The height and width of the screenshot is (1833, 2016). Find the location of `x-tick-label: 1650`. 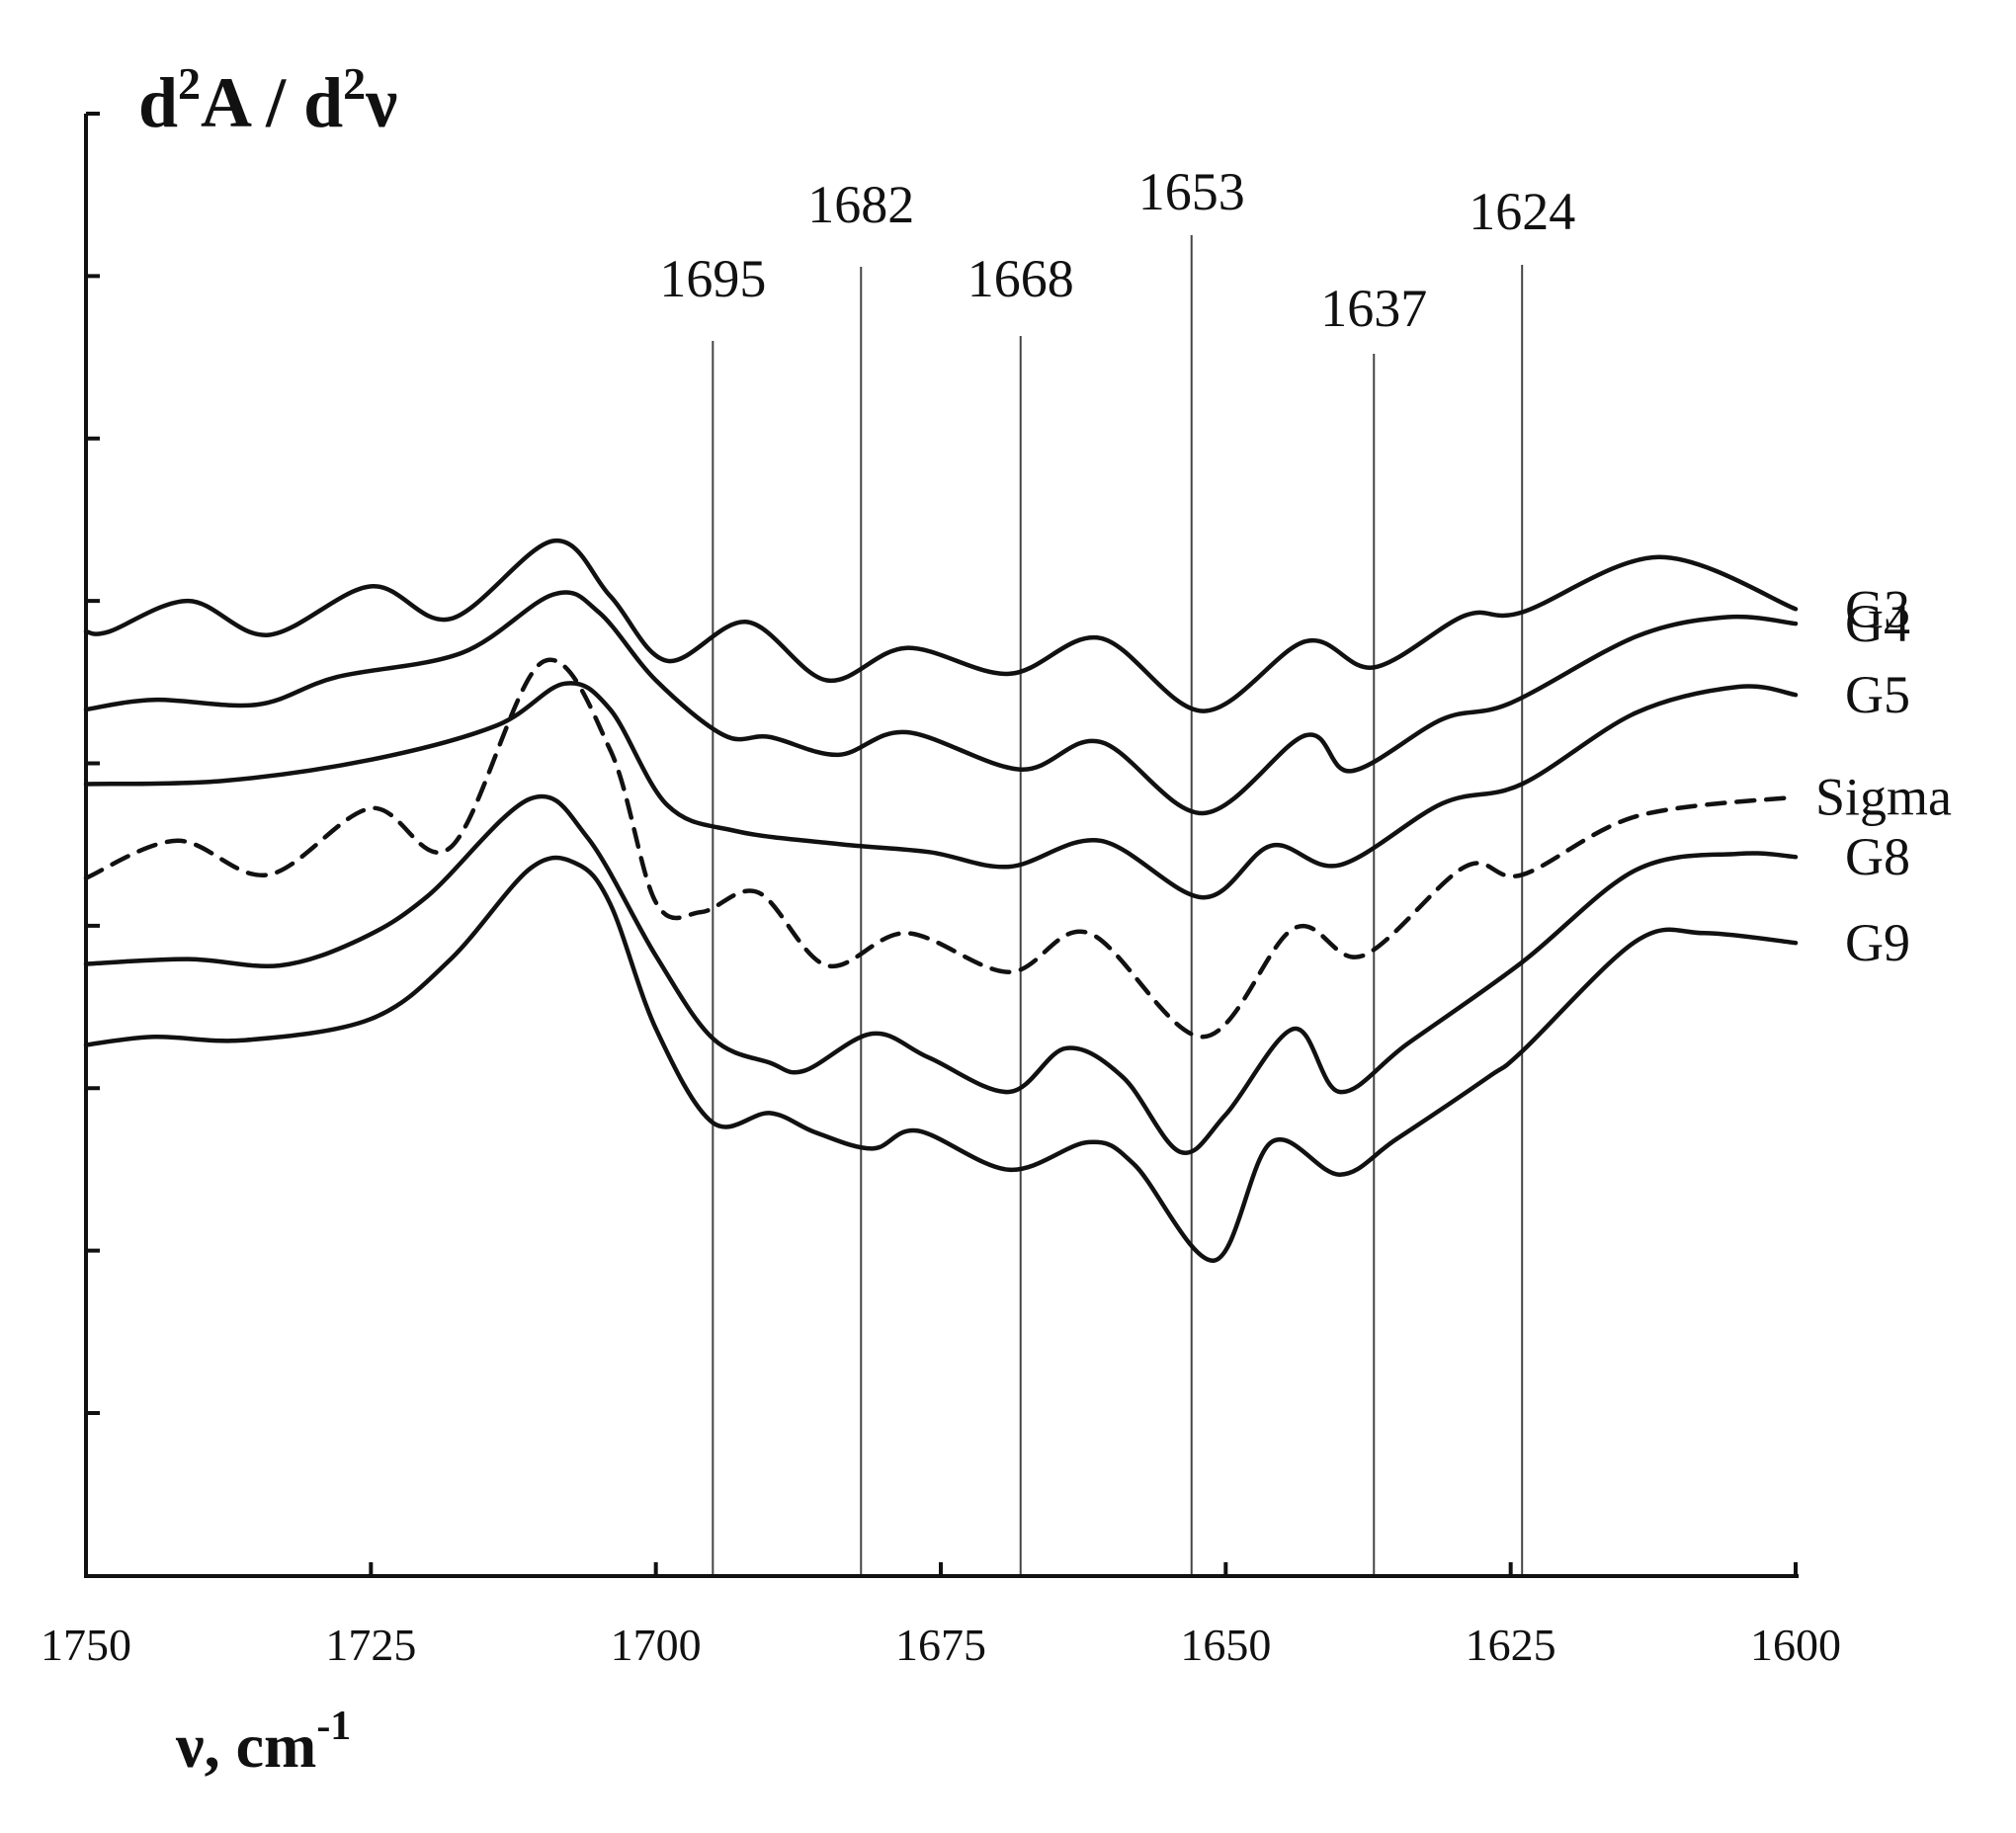

x-tick-label: 1650 is located at coordinates (1225, 1645).